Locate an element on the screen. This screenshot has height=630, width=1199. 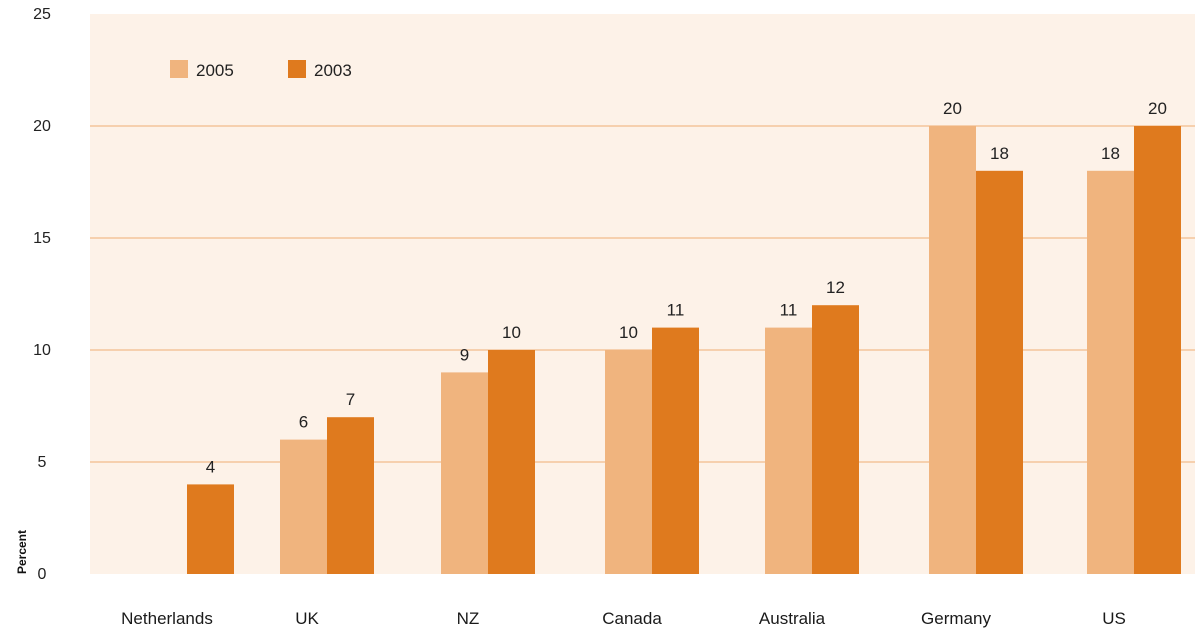
y-tick-label: 20 is located at coordinates (42, 126).